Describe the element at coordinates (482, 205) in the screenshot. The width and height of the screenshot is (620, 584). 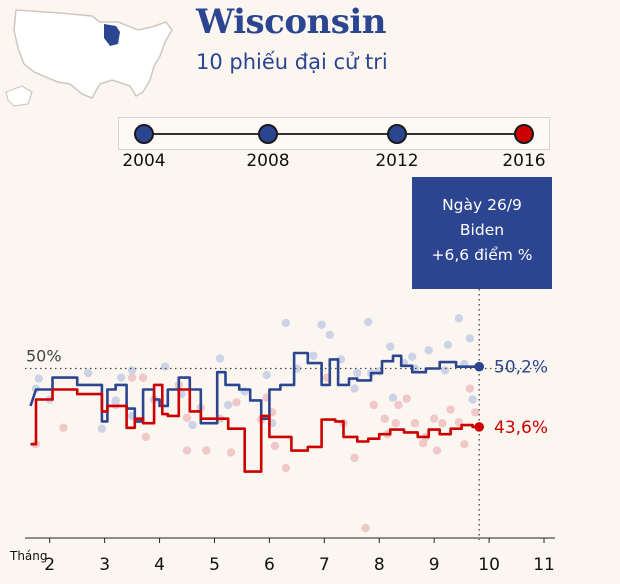
I see `callout-date: Ngày 26/9` at that location.